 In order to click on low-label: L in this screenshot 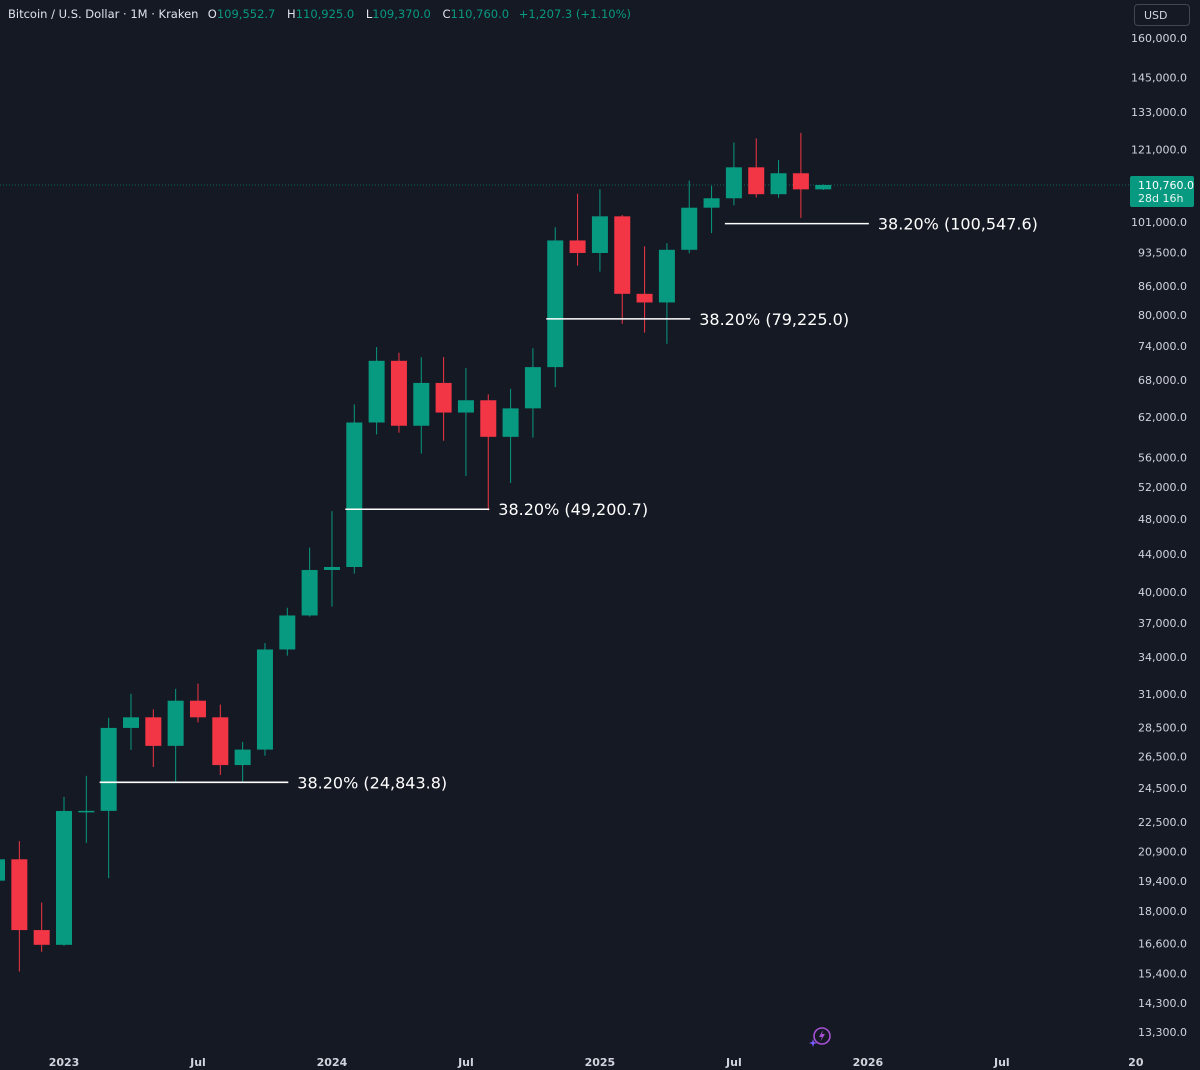, I will do `click(369, 14)`.